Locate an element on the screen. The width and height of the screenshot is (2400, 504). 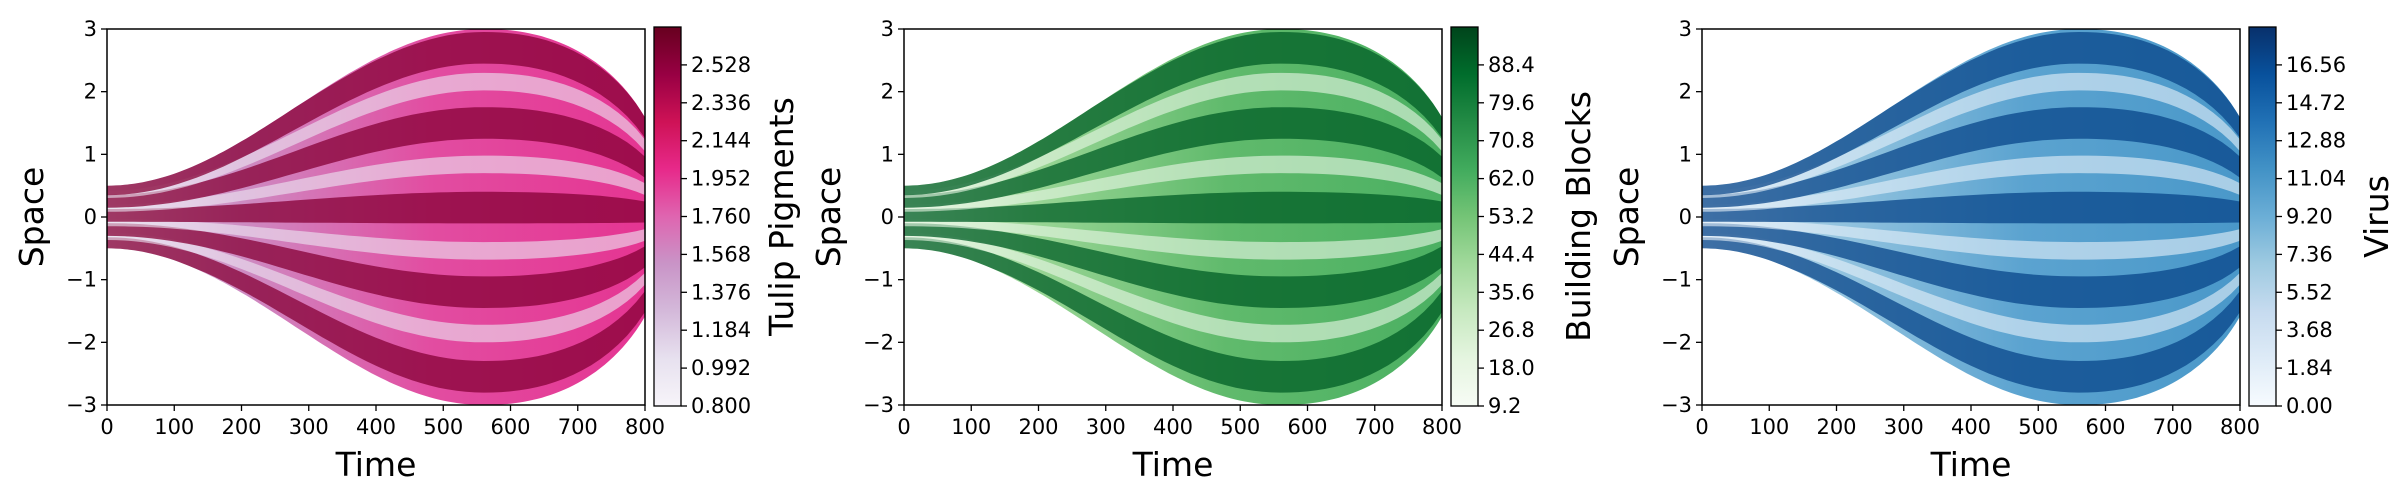
colorbar-tick-label: 1.760 is located at coordinates (721, 217).